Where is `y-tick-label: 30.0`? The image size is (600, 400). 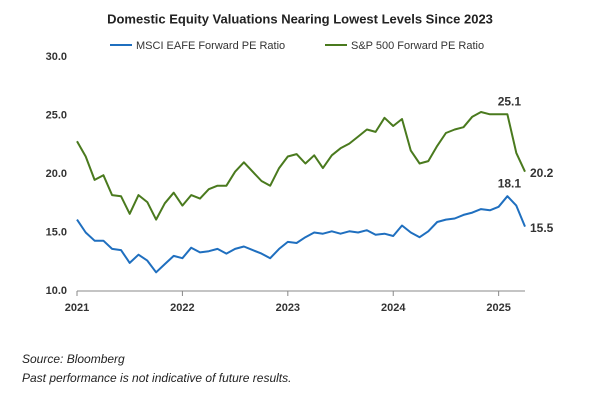
y-tick-label: 30.0 is located at coordinates (56, 57).